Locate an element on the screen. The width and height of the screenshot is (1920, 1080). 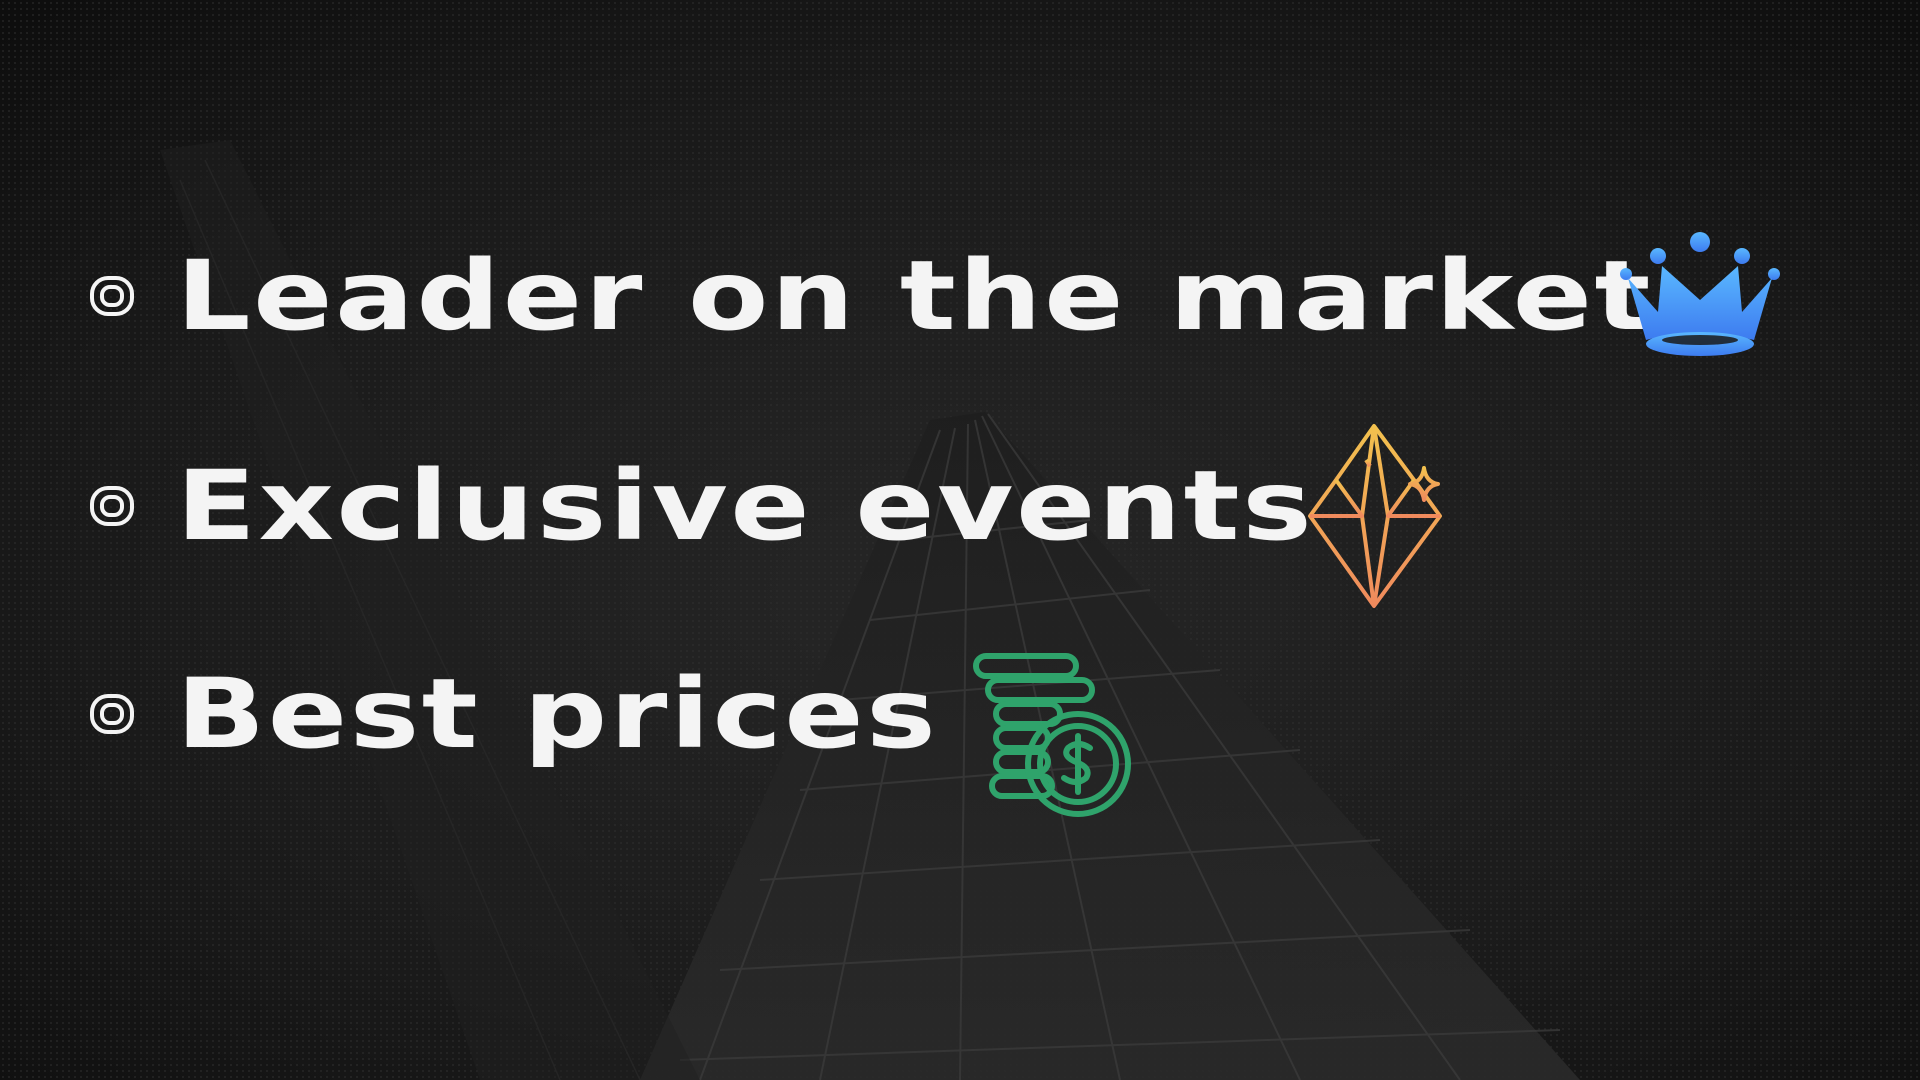
feature-label: Best prices is located at coordinates (557, 714).